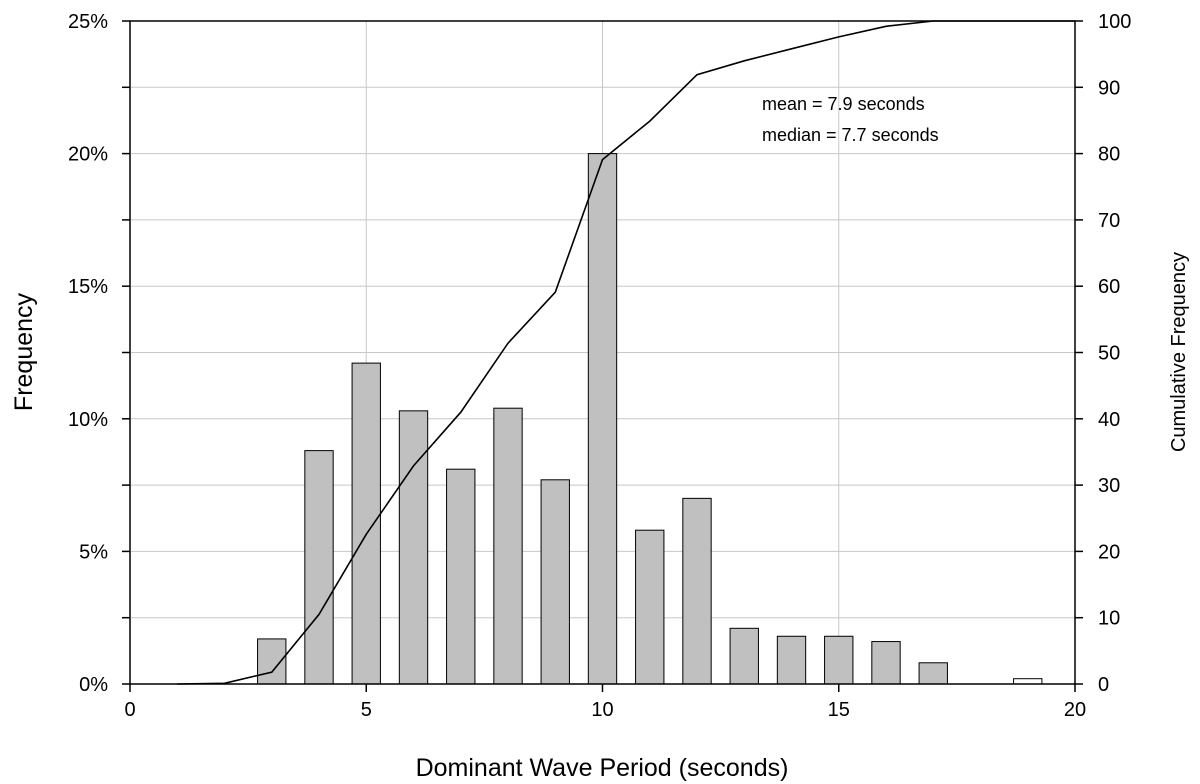 This screenshot has height=784, width=1200. Describe the element at coordinates (1114, 22) in the screenshot. I see `y2-tick-label: 100` at that location.